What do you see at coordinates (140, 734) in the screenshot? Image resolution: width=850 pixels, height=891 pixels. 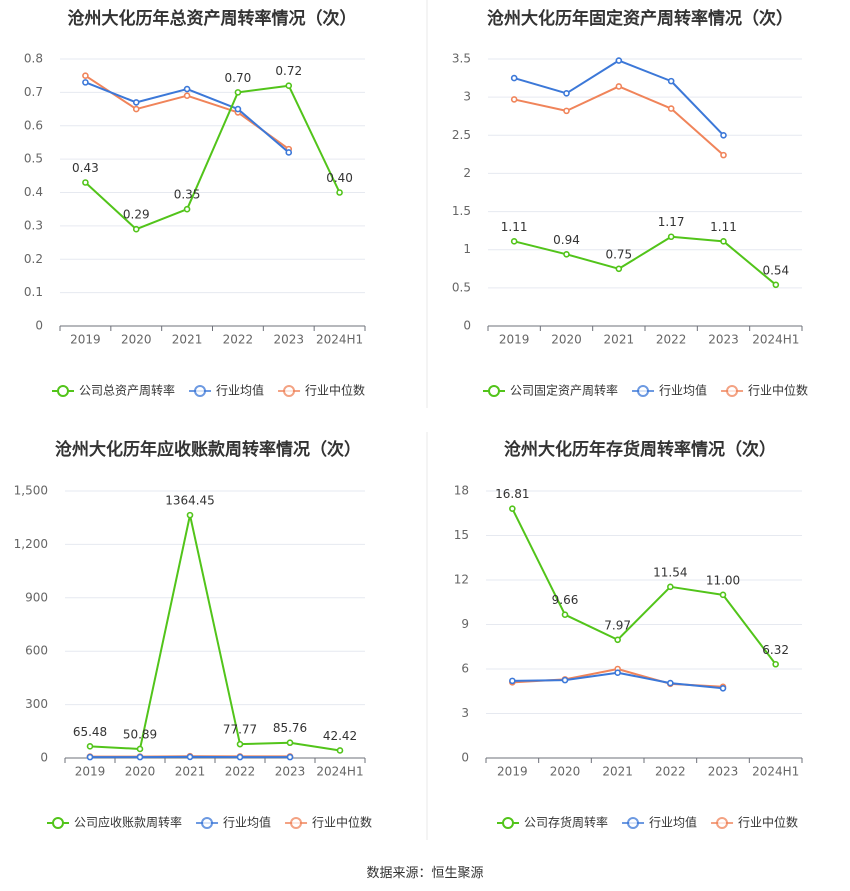 I see `data-label: 50.89` at bounding box center [140, 734].